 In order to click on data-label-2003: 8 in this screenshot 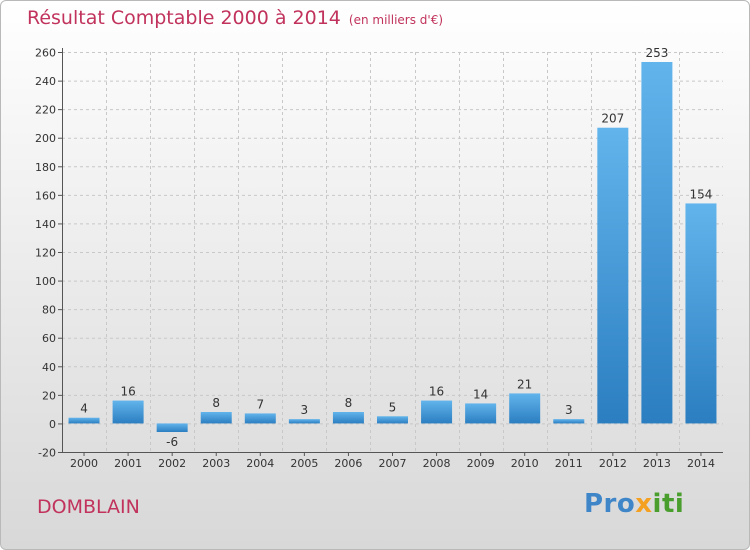, I will do `click(216, 403)`.